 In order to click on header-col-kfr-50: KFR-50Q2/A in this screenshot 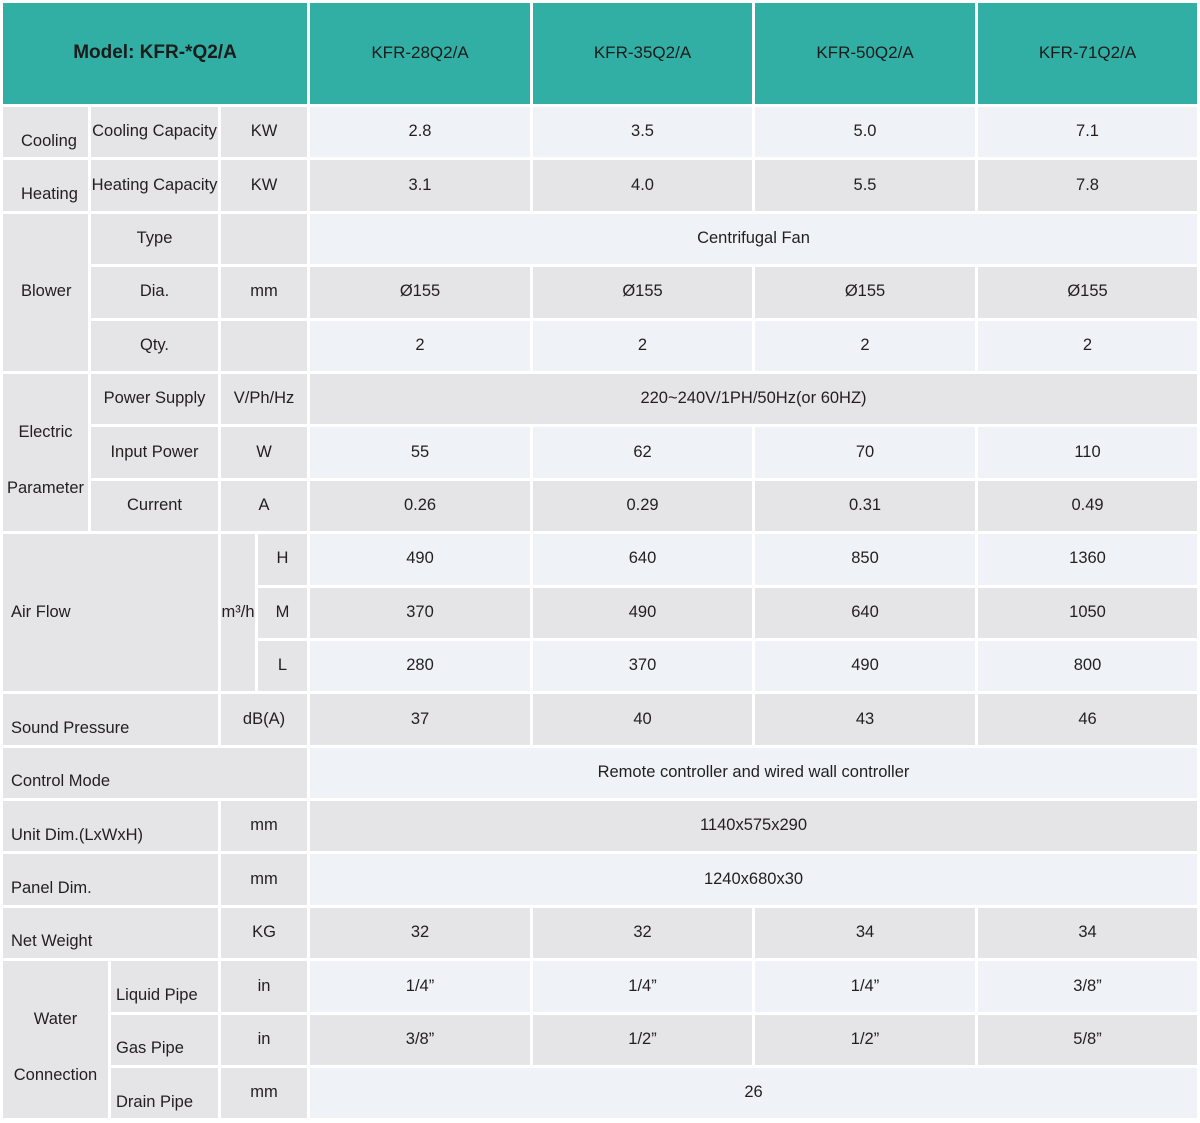, I will do `click(865, 53)`.